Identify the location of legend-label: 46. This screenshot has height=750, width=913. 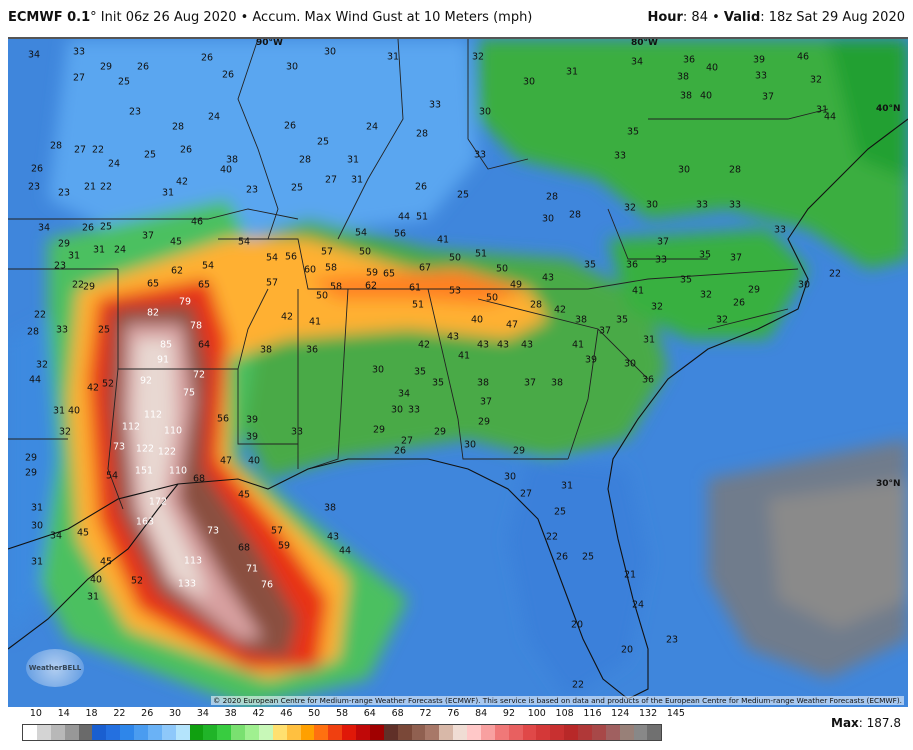
(286, 713).